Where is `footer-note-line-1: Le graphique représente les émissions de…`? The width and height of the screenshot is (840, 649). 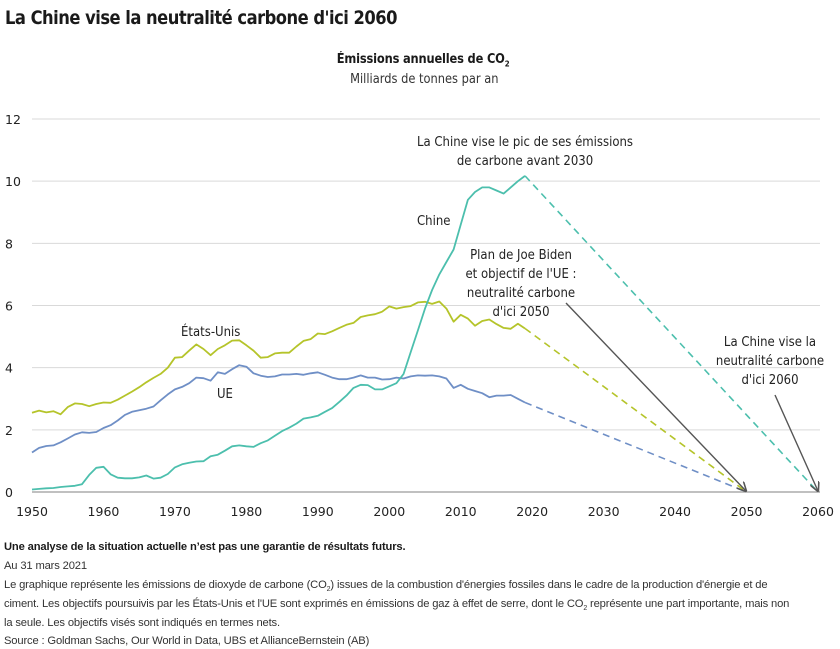
footer-note-line-1: Le graphique représente les émissions de… is located at coordinates (386, 586).